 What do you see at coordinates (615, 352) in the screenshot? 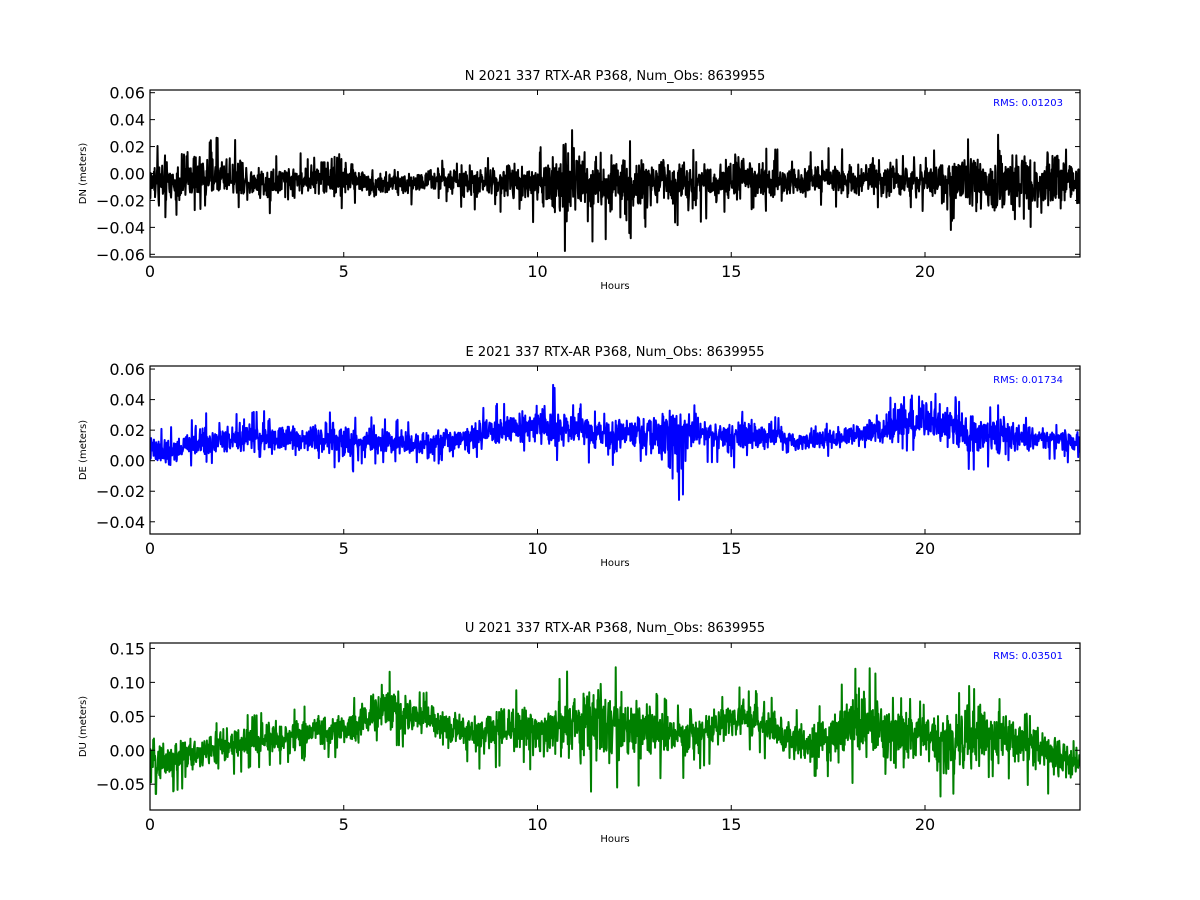
I see `panel-e-title: E 2021 337 RTX-AR P368, Num_Obs: 8639955` at bounding box center [615, 352].